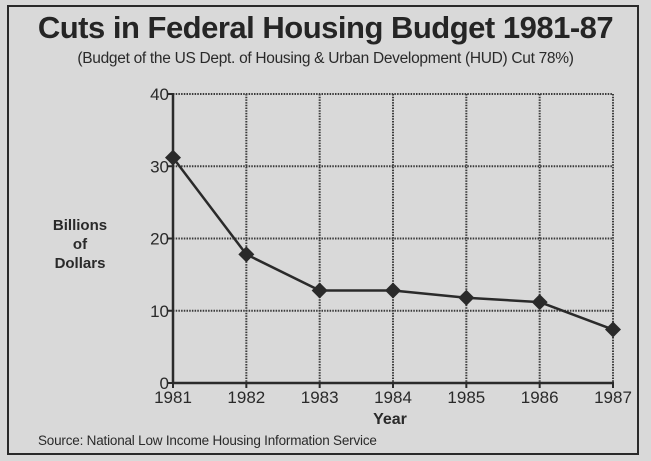 The width and height of the screenshot is (651, 461). What do you see at coordinates (159, 94) in the screenshot?
I see `y-tick-label: 40` at bounding box center [159, 94].